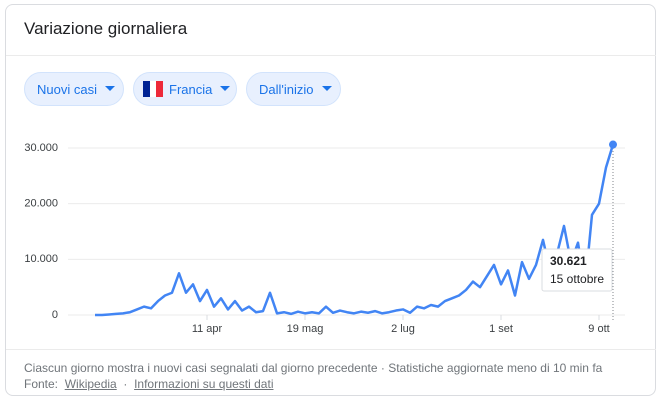  I want to click on filter-chip: Francia, so click(185, 89).